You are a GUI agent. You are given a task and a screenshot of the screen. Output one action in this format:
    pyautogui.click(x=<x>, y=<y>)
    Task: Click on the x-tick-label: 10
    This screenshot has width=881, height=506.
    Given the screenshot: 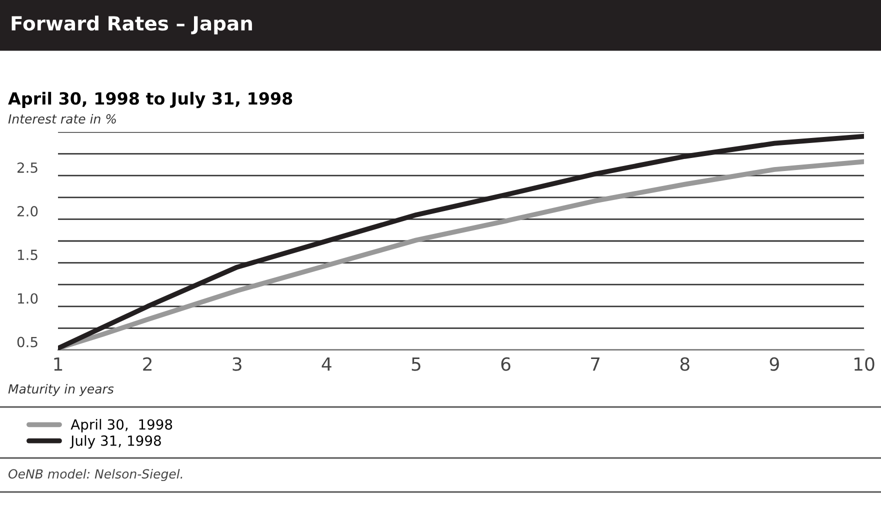 What is the action you would take?
    pyautogui.click(x=864, y=364)
    